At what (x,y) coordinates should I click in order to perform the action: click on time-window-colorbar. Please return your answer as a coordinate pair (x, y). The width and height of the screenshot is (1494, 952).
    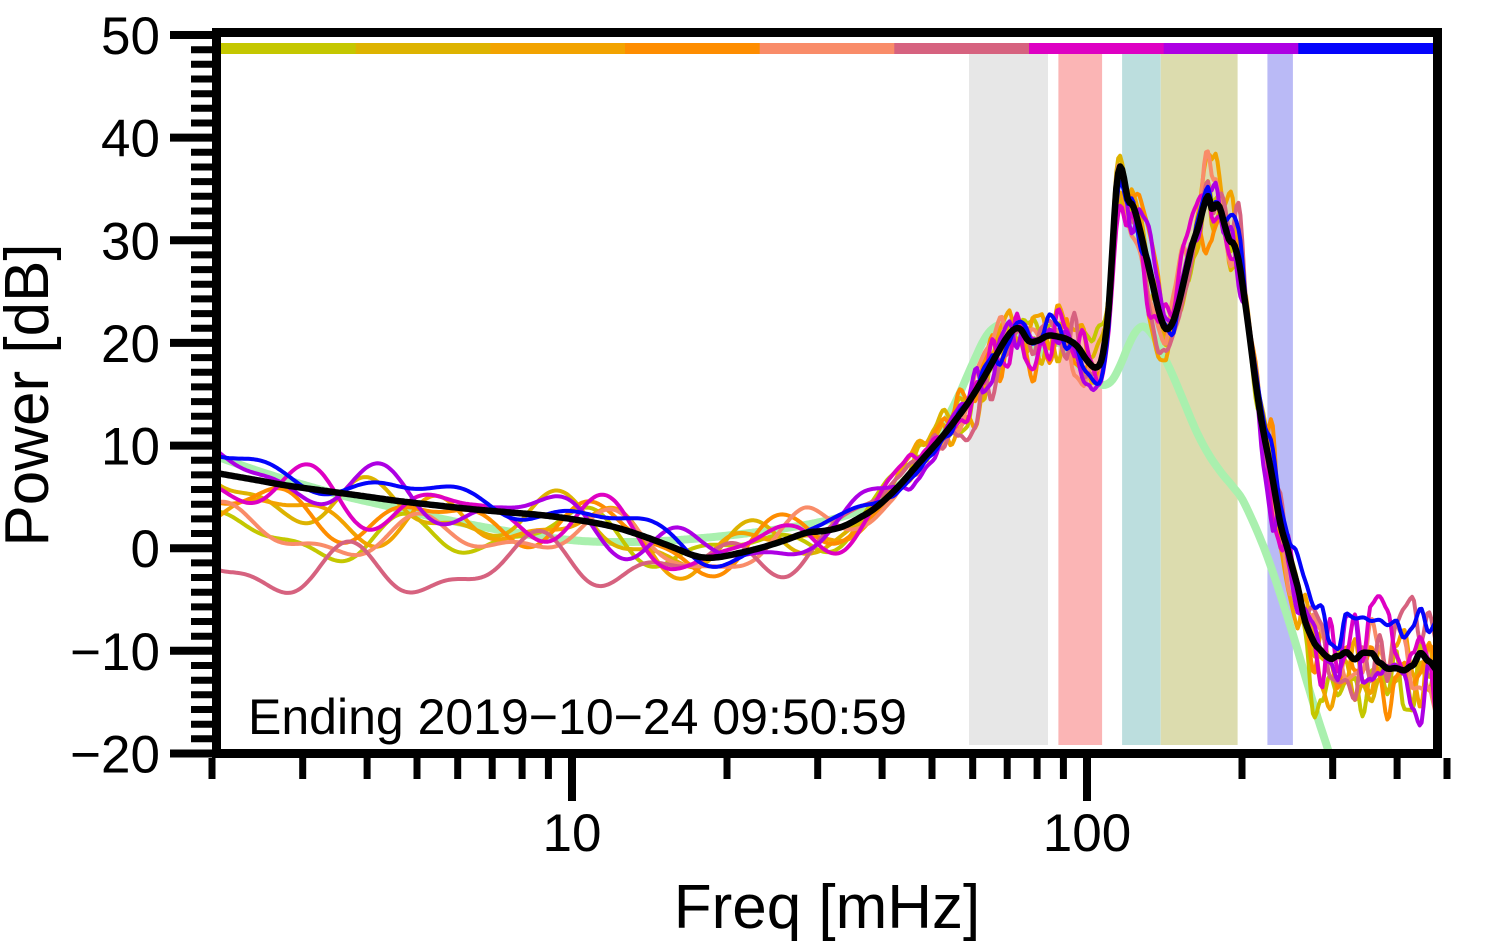
    Looking at the image, I should click on (827, 48).